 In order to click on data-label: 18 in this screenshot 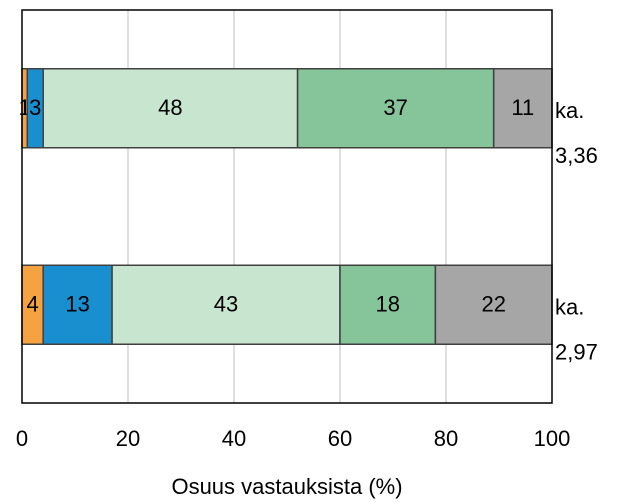, I will do `click(387, 304)`.